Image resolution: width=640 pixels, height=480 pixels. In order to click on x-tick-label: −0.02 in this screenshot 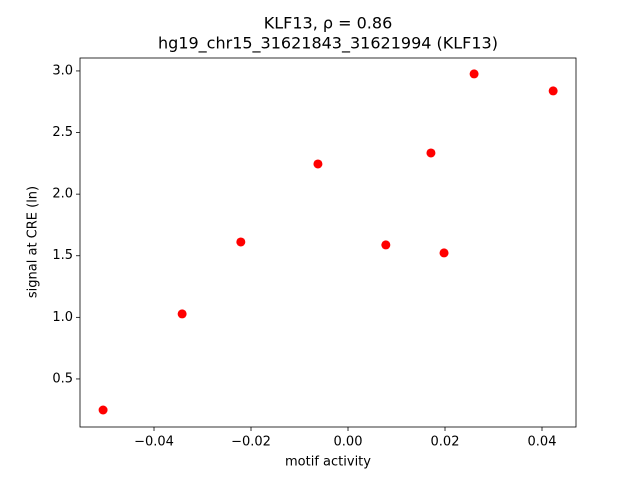, I will do `click(251, 442)`.